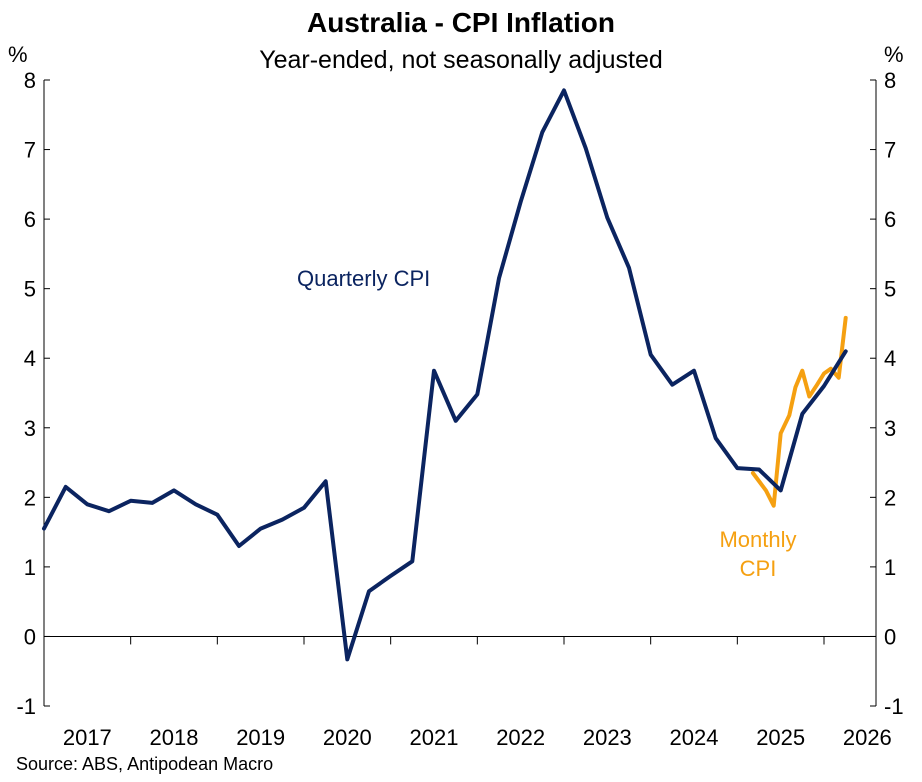 Image resolution: width=922 pixels, height=782 pixels. I want to click on source-note: Source: ABS, Antipodean Macro, so click(144, 764).